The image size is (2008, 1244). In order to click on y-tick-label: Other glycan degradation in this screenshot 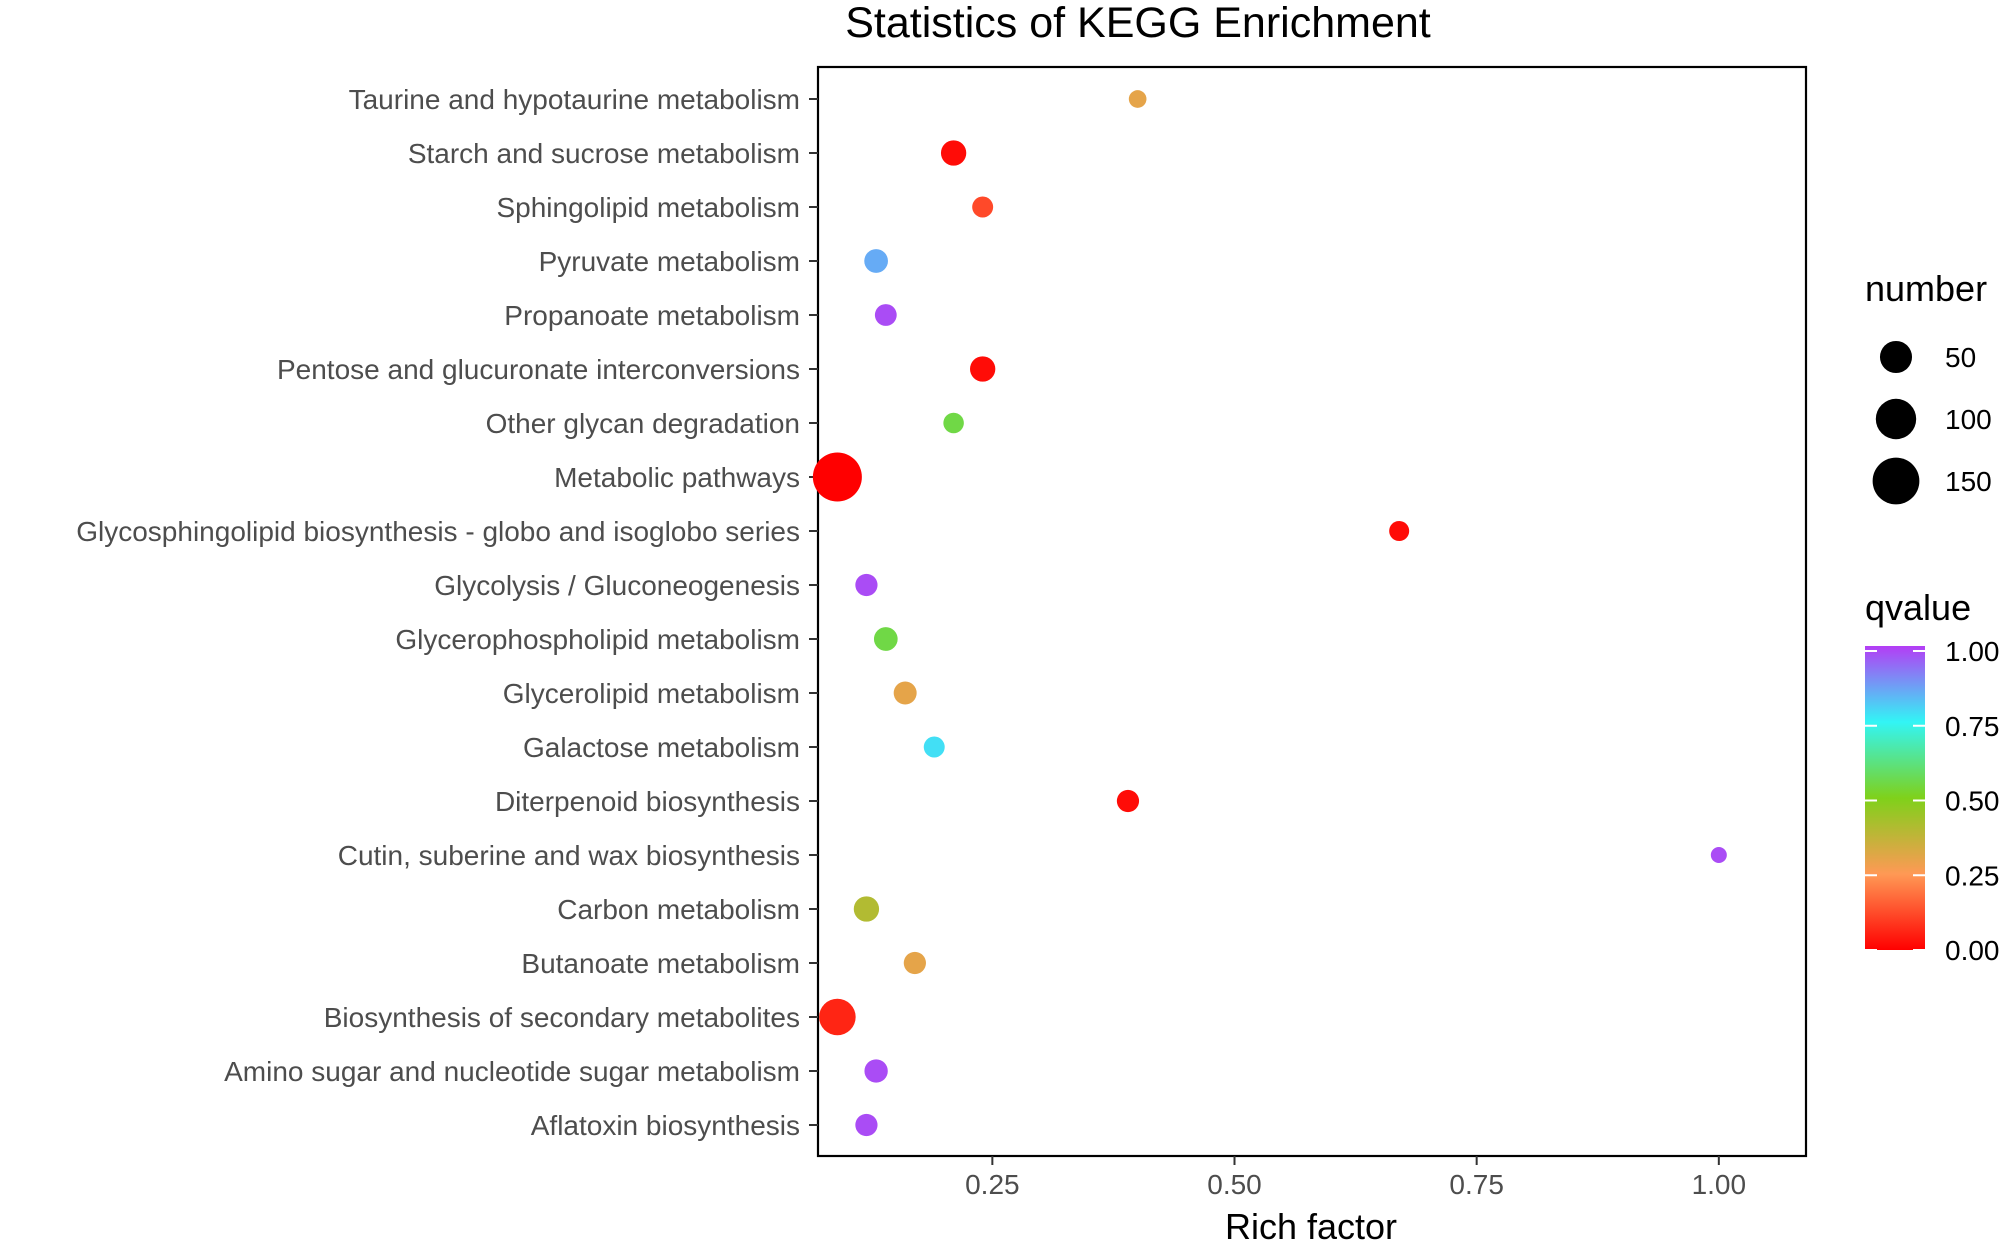, I will do `click(643, 423)`.